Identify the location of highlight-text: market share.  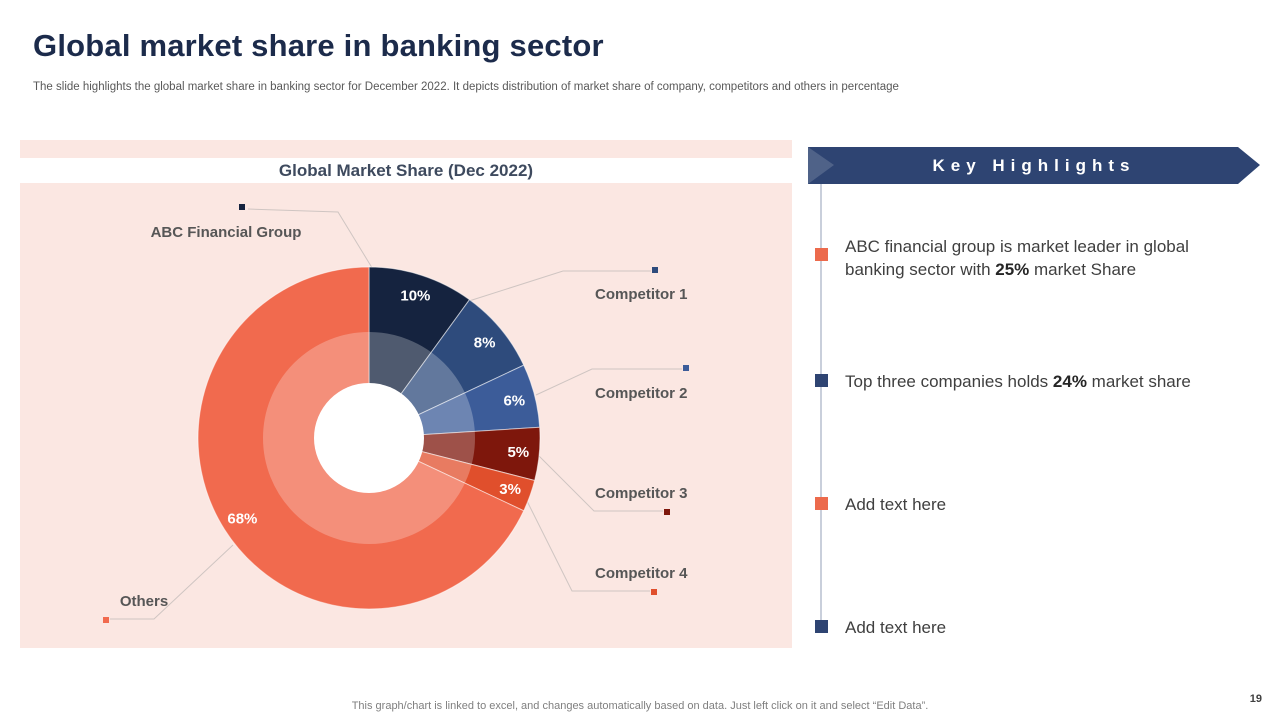
(1138, 381).